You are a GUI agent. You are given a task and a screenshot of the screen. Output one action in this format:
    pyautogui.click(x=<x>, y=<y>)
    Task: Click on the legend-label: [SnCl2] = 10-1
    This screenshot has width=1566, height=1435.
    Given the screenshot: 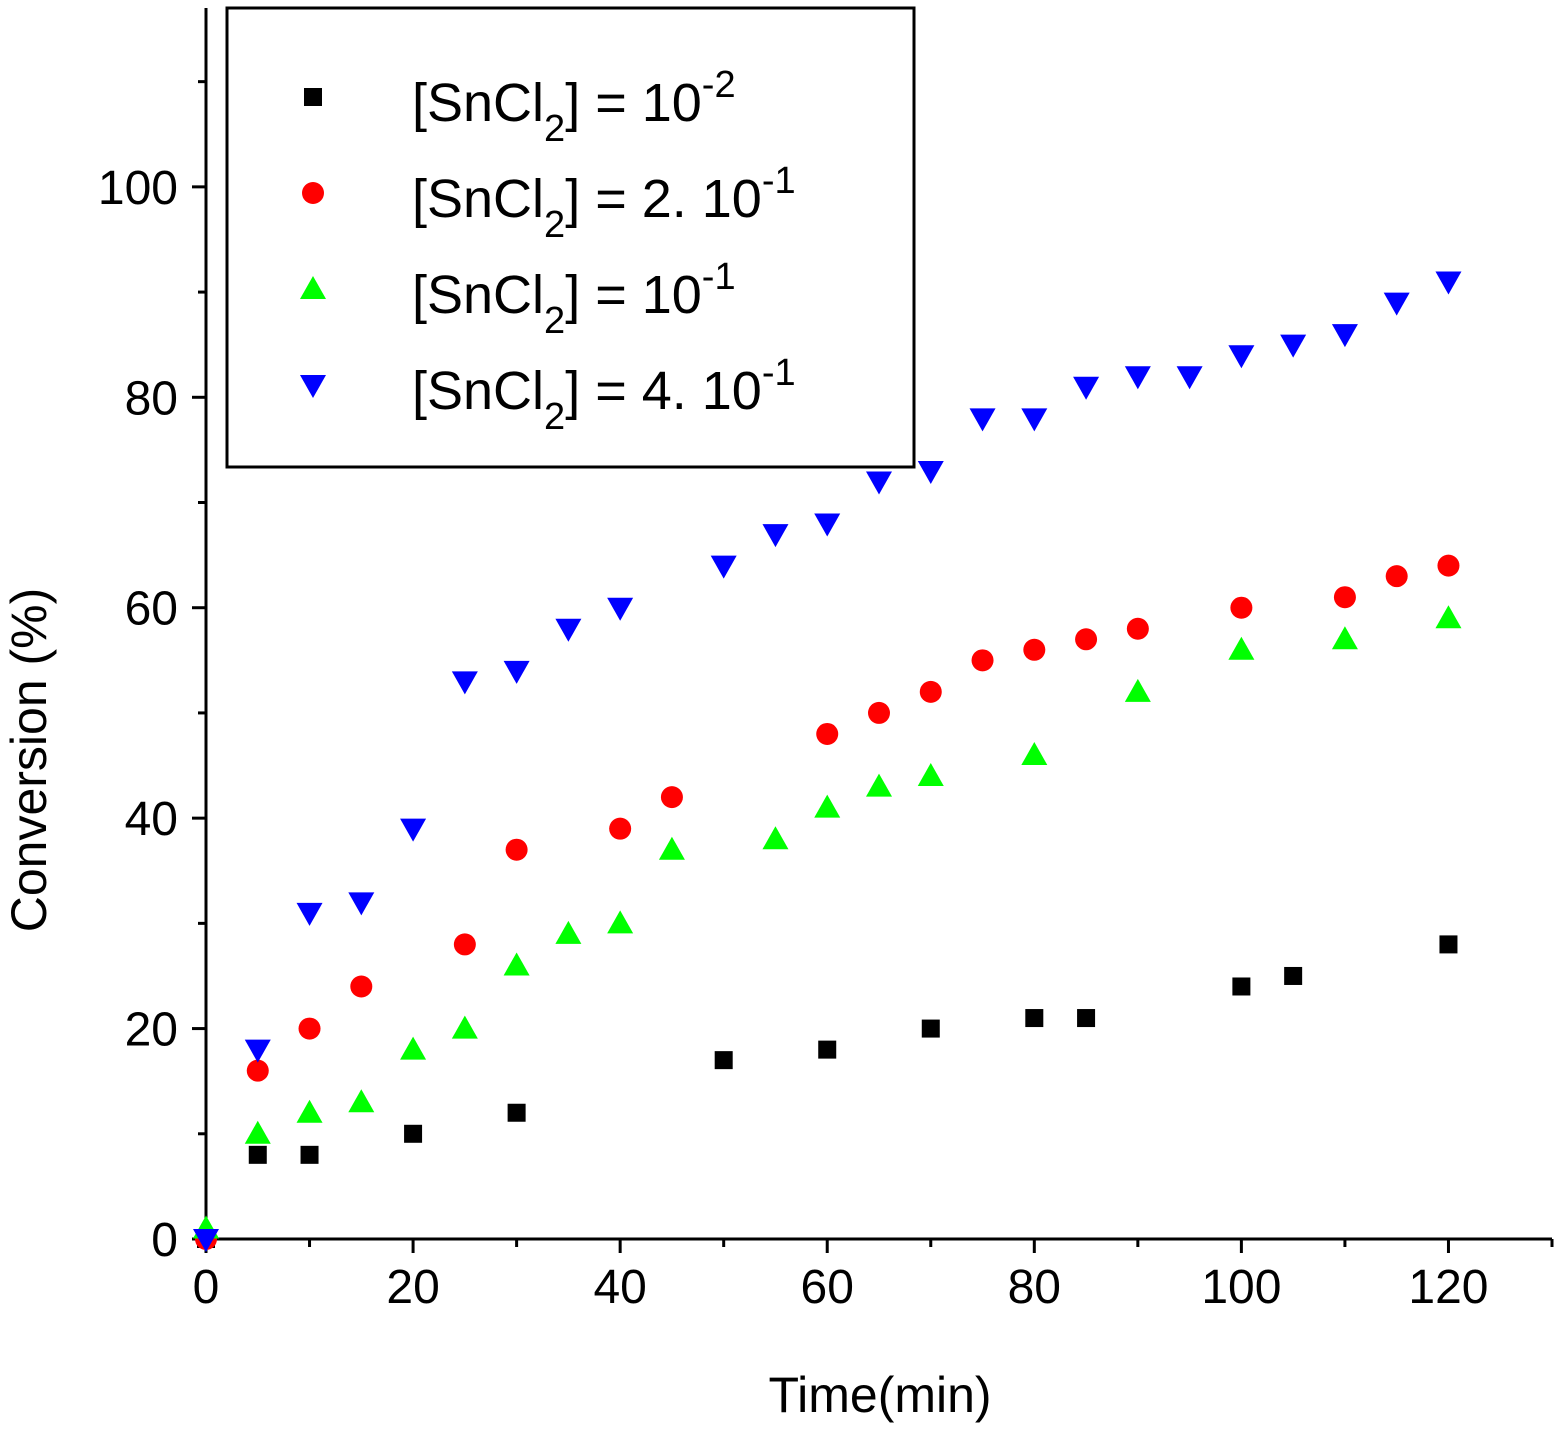 What is the action you would take?
    pyautogui.click(x=574, y=299)
    